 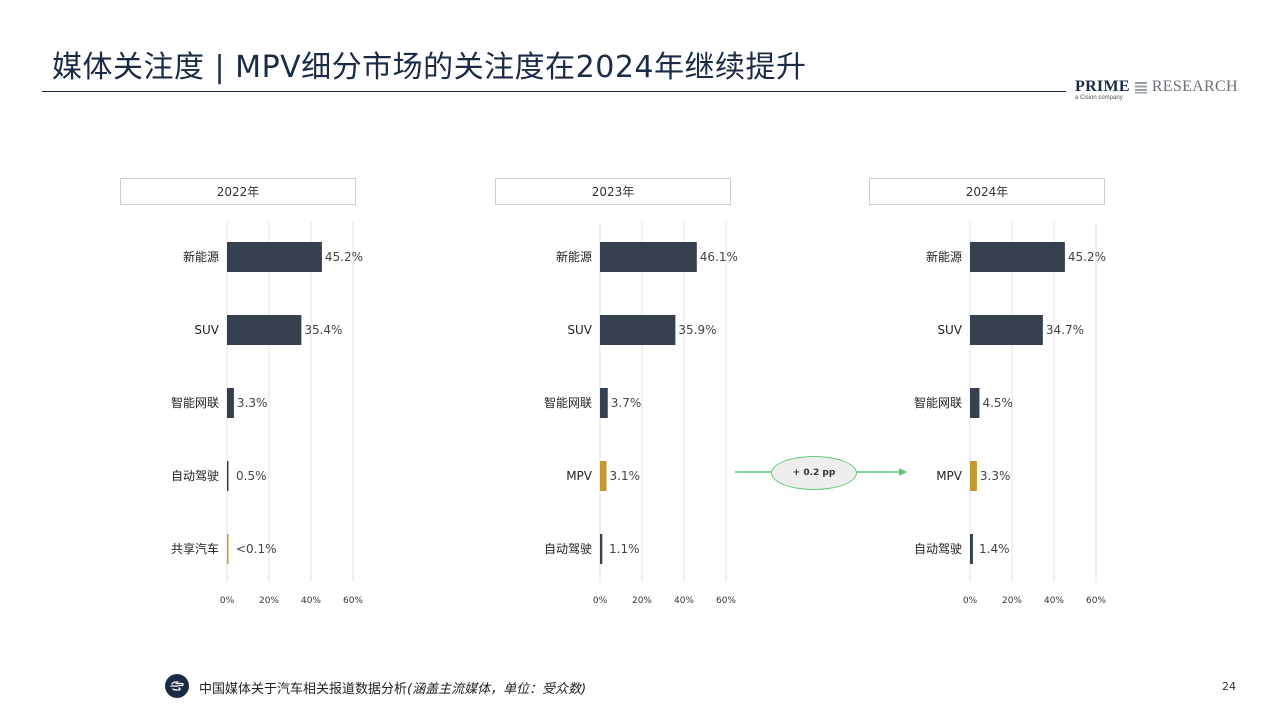 What do you see at coordinates (323, 330) in the screenshot?
I see `value-label: 35.4%` at bounding box center [323, 330].